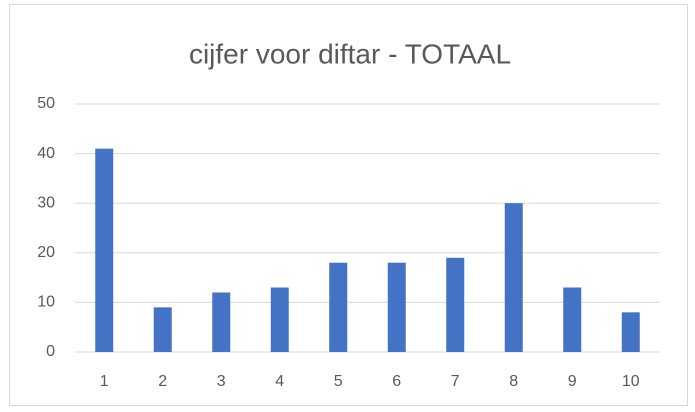  What do you see at coordinates (631, 381) in the screenshot?
I see `x-tick-label: 10` at bounding box center [631, 381].